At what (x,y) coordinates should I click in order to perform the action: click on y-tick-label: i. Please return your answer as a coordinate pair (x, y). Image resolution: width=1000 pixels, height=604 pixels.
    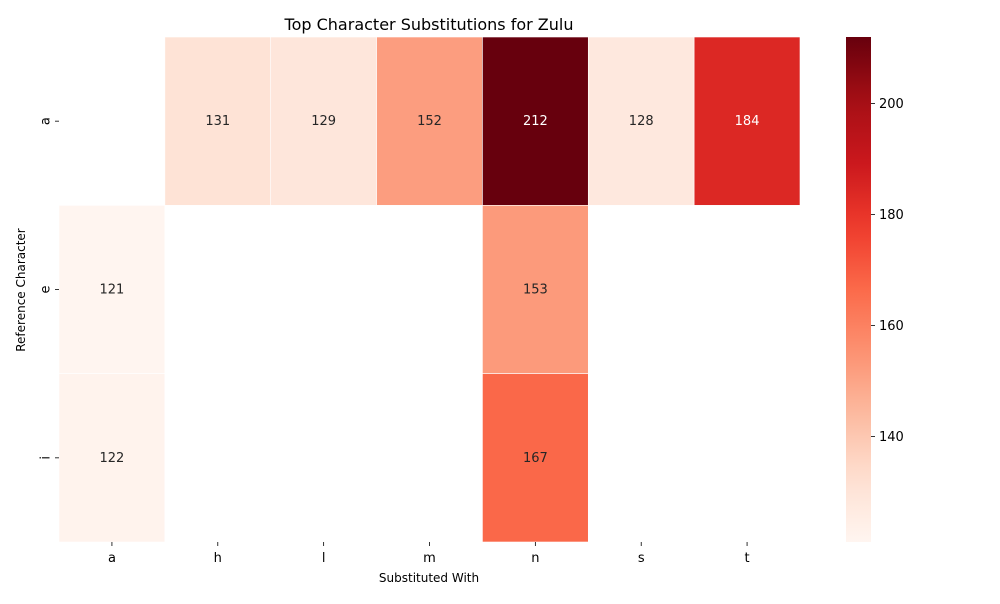
    Looking at the image, I should click on (46, 458).